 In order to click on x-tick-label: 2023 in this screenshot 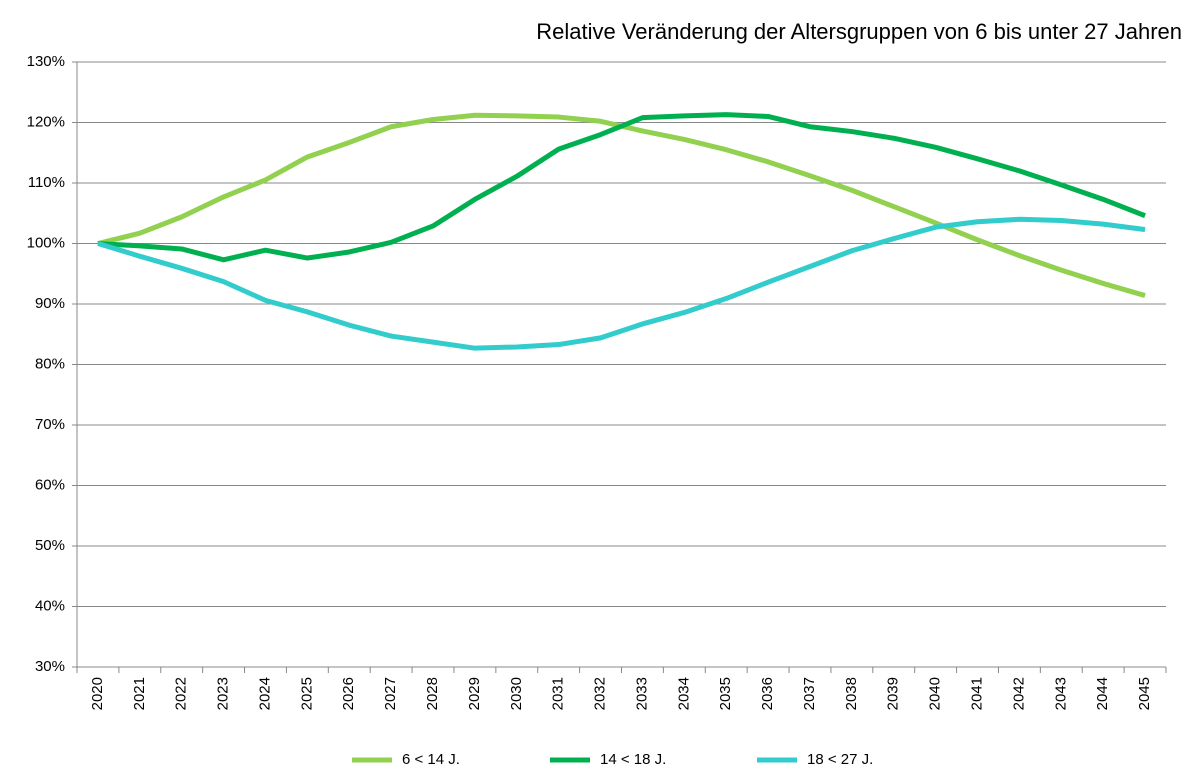, I will do `click(223, 693)`.